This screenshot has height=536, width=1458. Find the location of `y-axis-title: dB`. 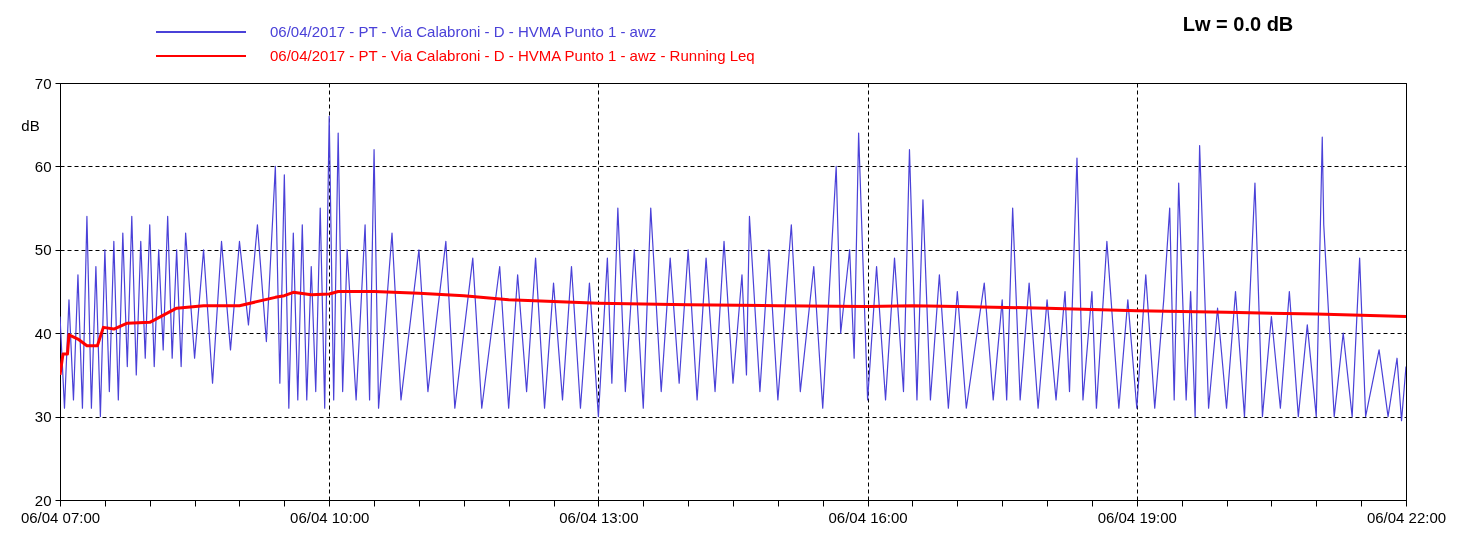

y-axis-title: dB is located at coordinates (30, 125).